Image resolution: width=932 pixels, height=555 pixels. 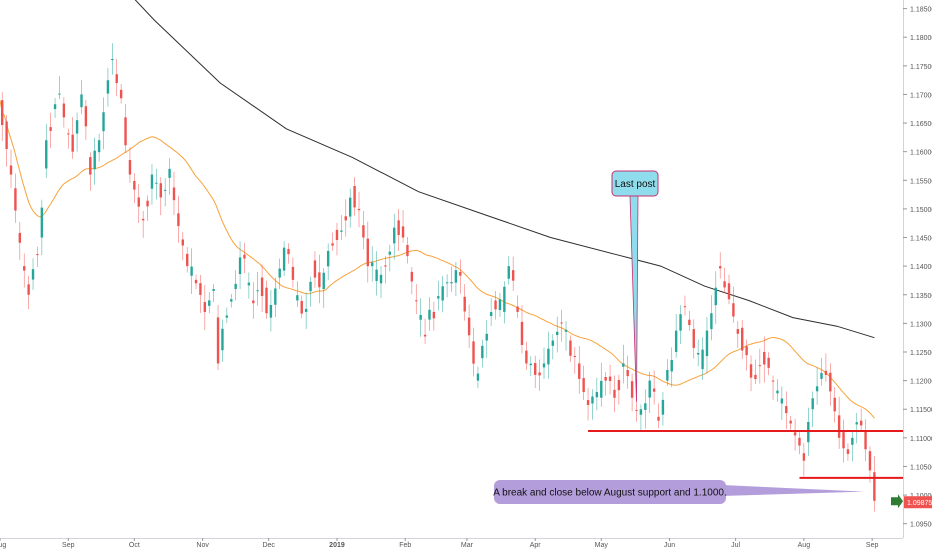 I want to click on x-tick-label: Feb, so click(x=405, y=545).